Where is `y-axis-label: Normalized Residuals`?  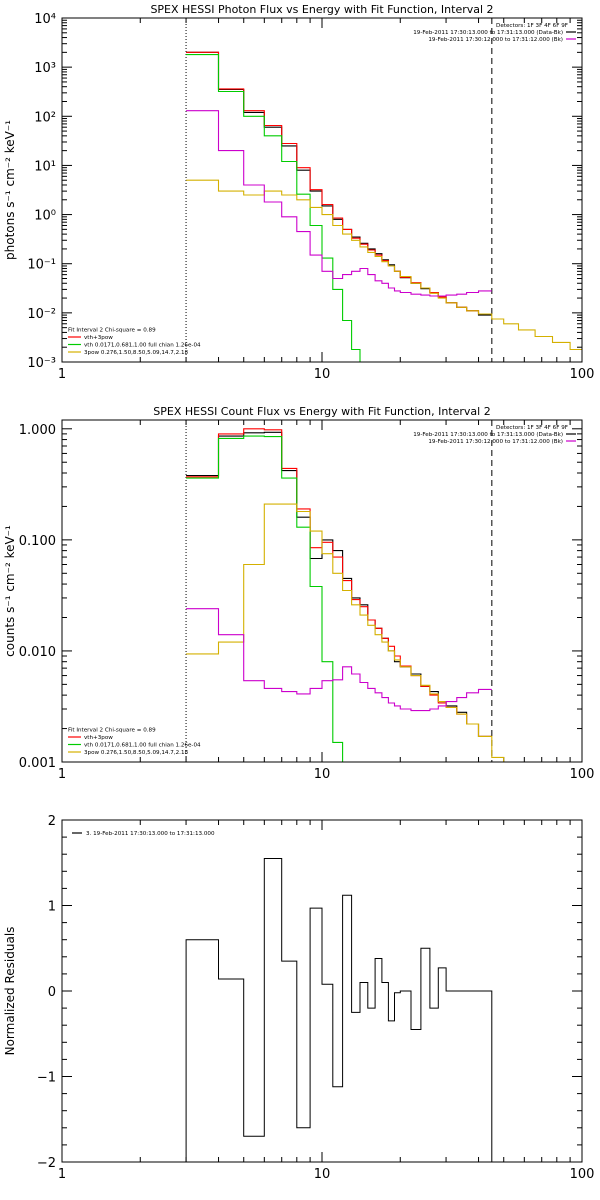
y-axis-label: Normalized Residuals is located at coordinates (10, 991).